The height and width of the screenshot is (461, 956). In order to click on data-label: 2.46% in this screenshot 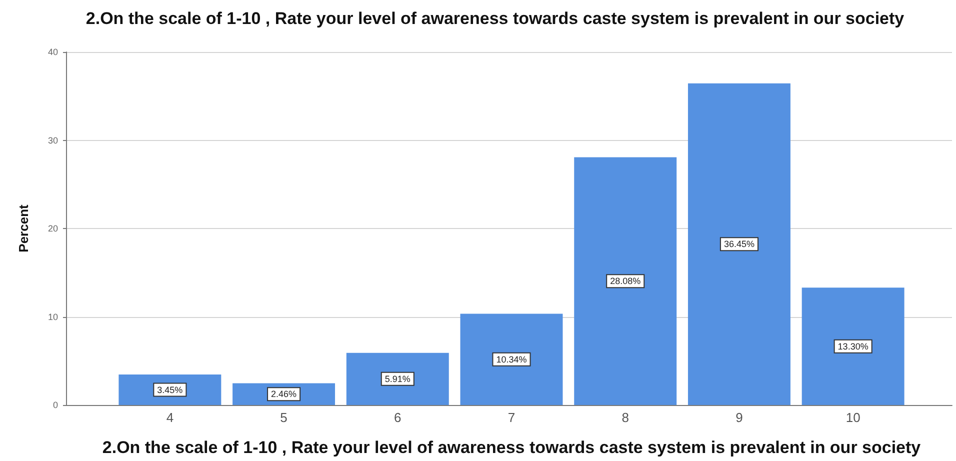, I will do `click(284, 394)`.